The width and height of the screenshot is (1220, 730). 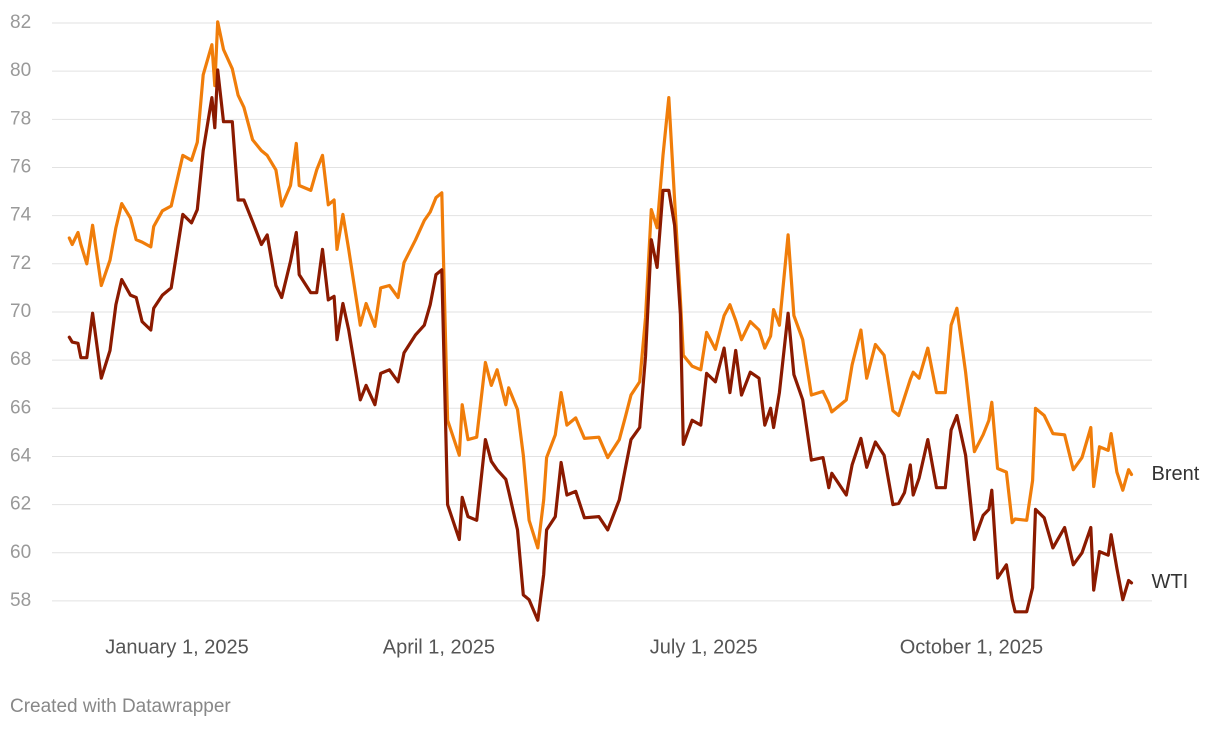 What do you see at coordinates (20, 552) in the screenshot?
I see `y-tick-label: 60` at bounding box center [20, 552].